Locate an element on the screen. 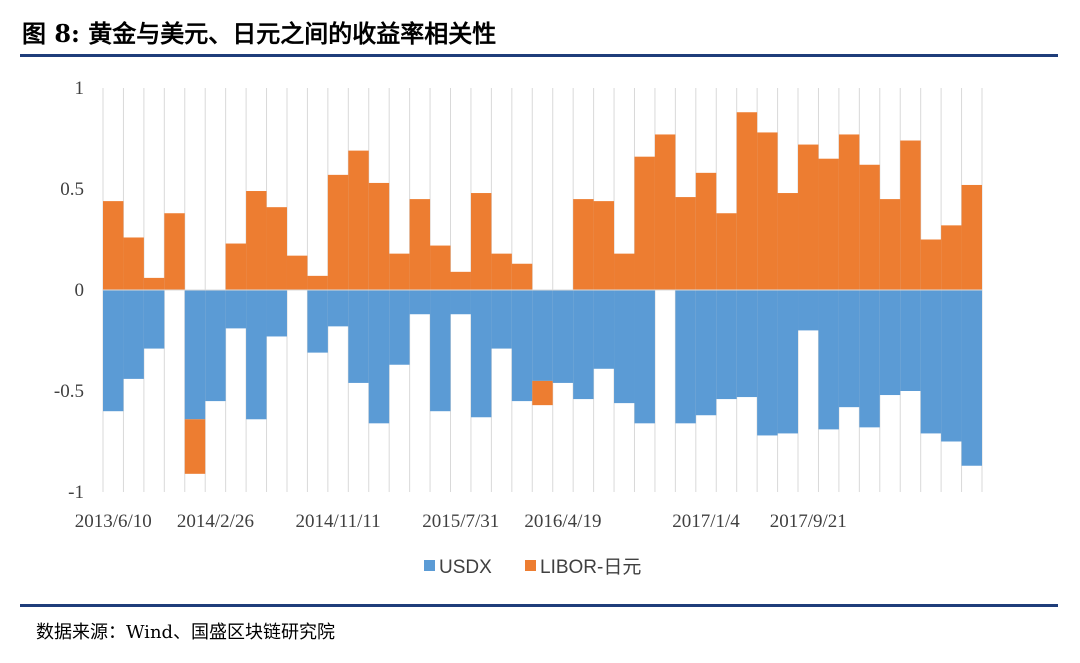 This screenshot has width=1080, height=663. top-rule is located at coordinates (539, 55).